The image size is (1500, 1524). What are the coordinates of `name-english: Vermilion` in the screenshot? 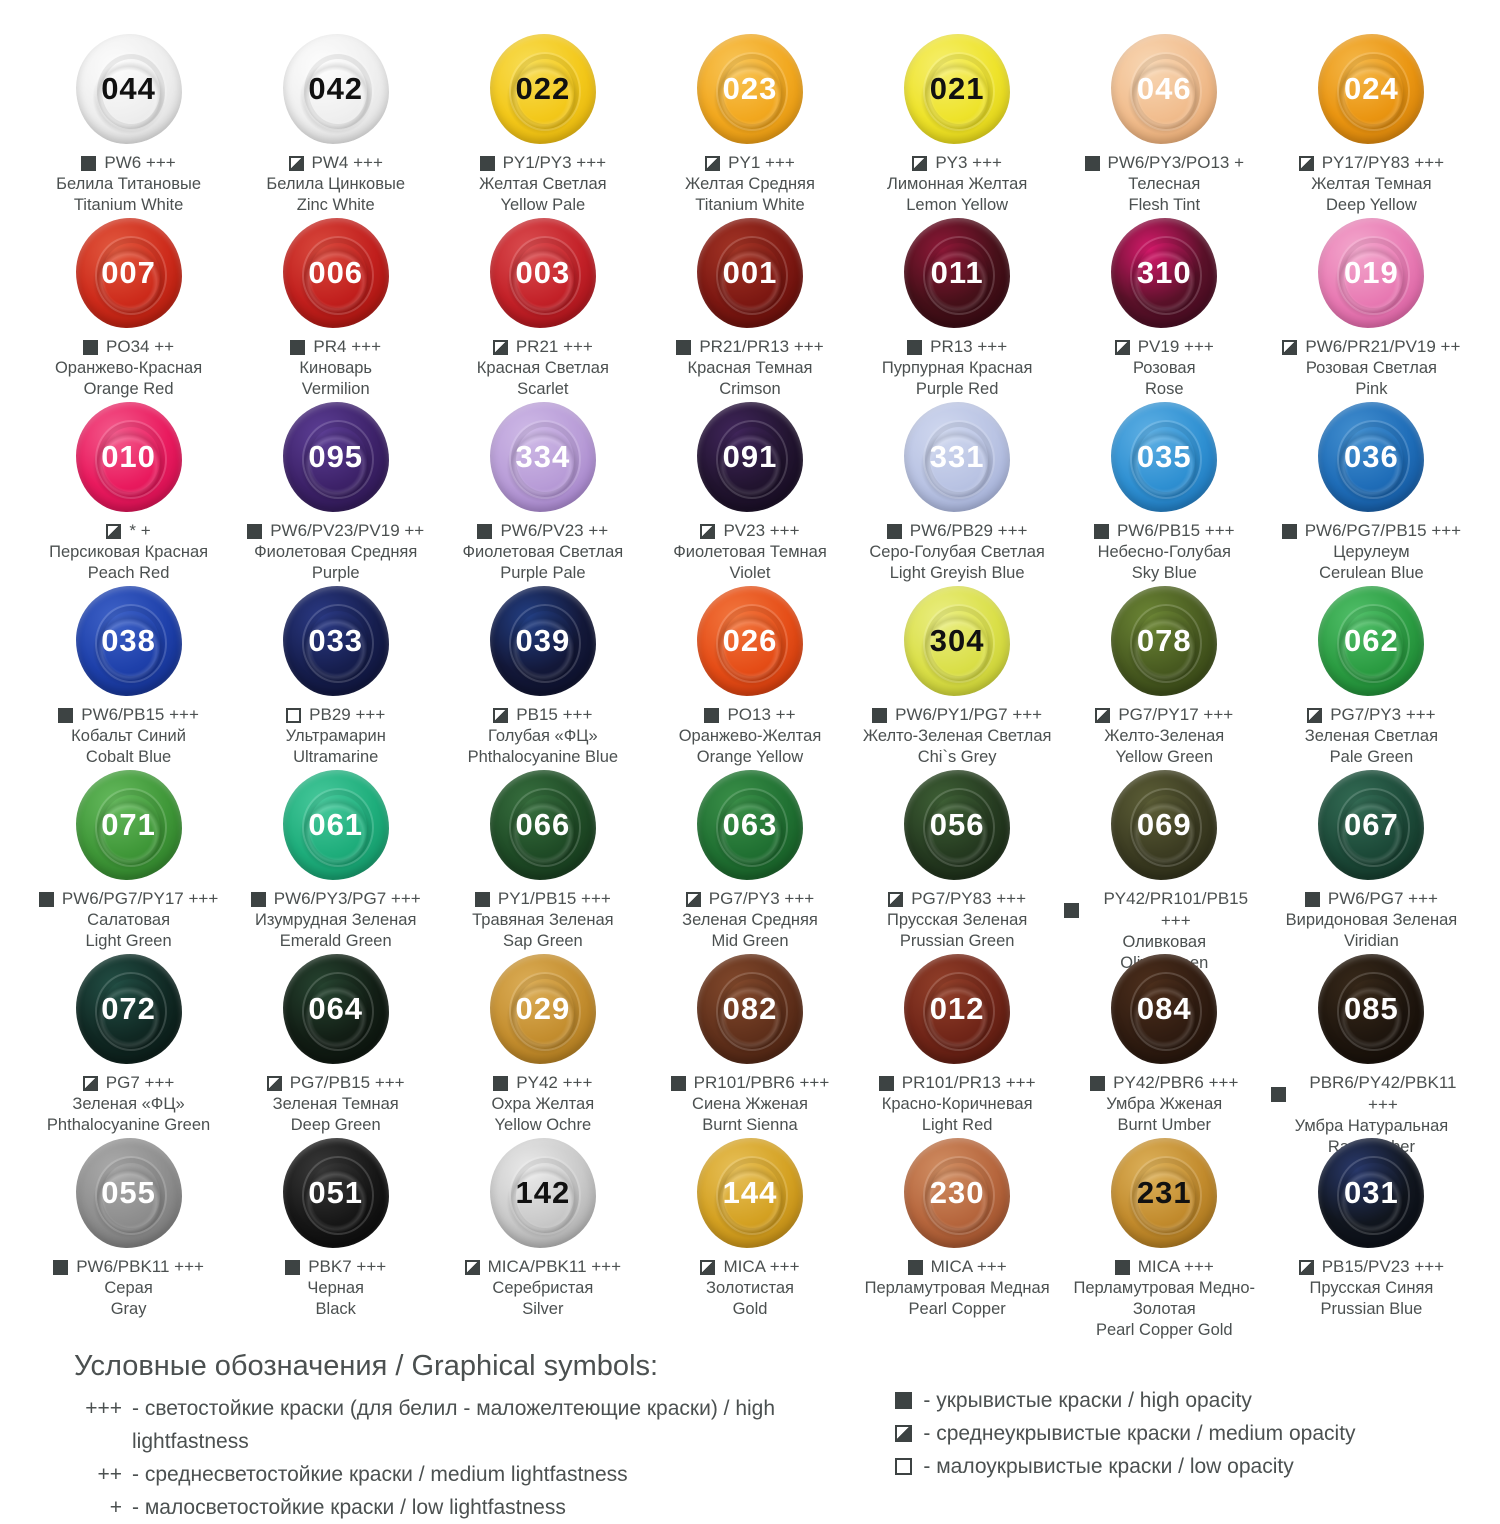 It's located at (335, 389).